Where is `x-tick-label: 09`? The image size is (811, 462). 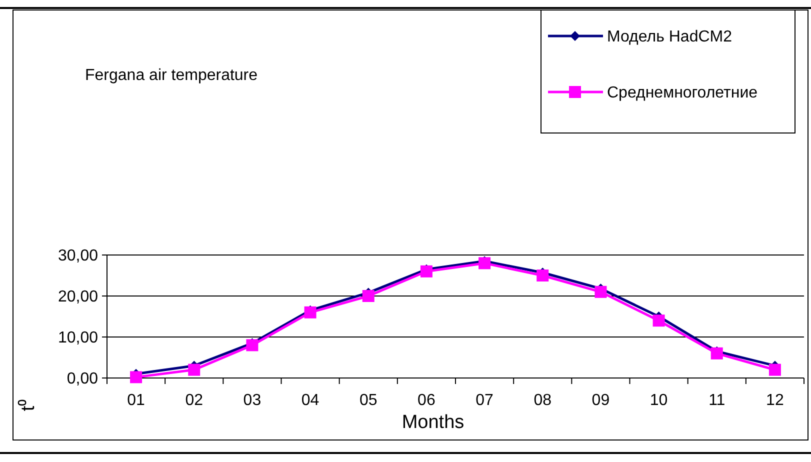 x-tick-label: 09 is located at coordinates (601, 400).